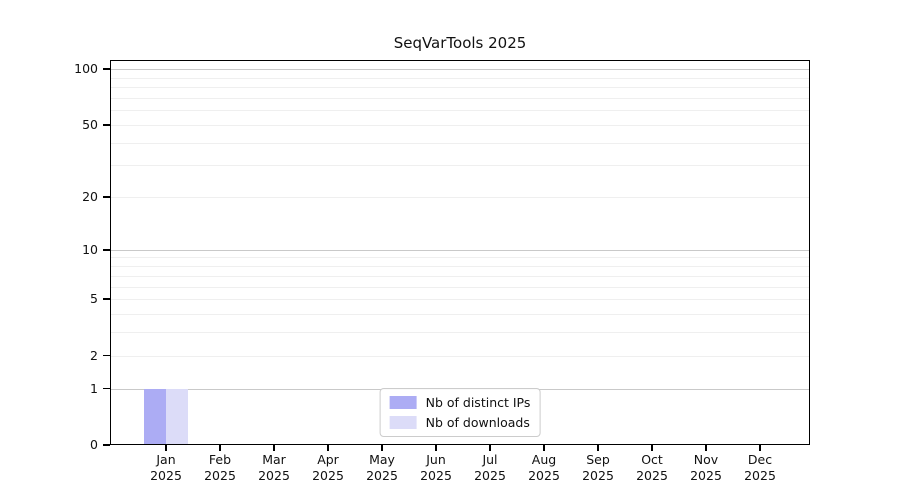 The height and width of the screenshot is (500, 900). What do you see at coordinates (477, 422) in the screenshot?
I see `legend-label: Nb of downloads` at bounding box center [477, 422].